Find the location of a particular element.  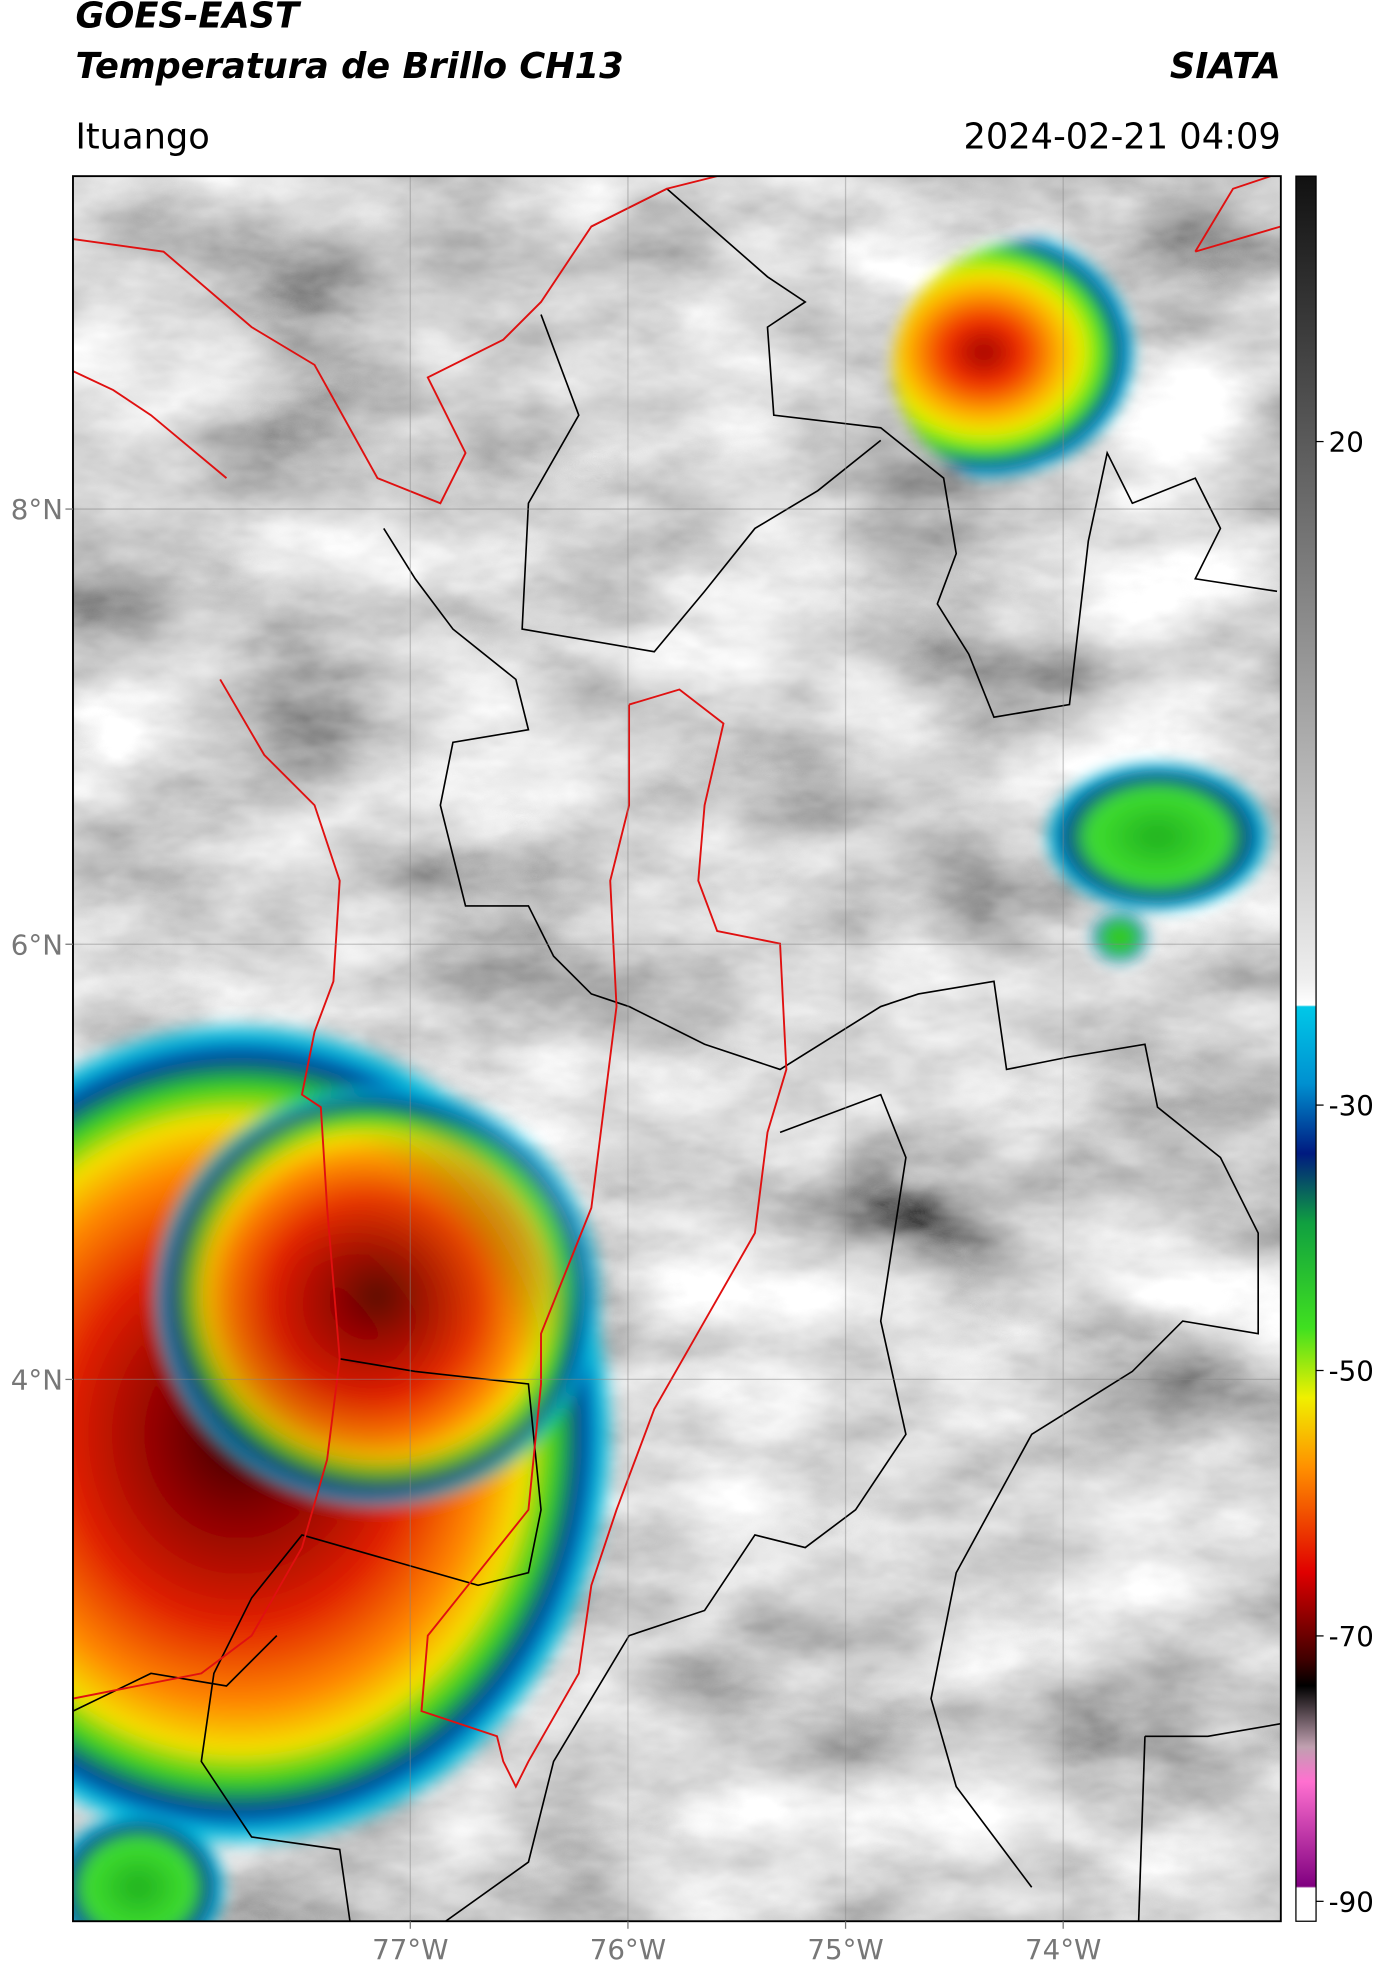

location: Ituango is located at coordinates (142, 136).